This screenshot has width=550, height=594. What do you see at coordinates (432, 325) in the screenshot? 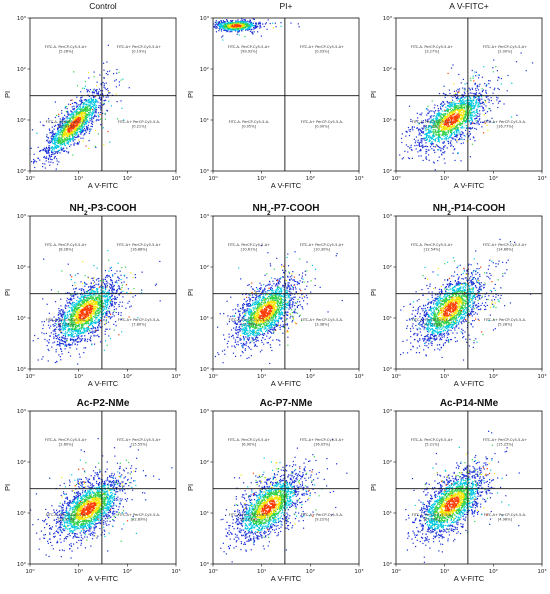
I see `quadrant-percent: [67.51%]` at bounding box center [432, 325].